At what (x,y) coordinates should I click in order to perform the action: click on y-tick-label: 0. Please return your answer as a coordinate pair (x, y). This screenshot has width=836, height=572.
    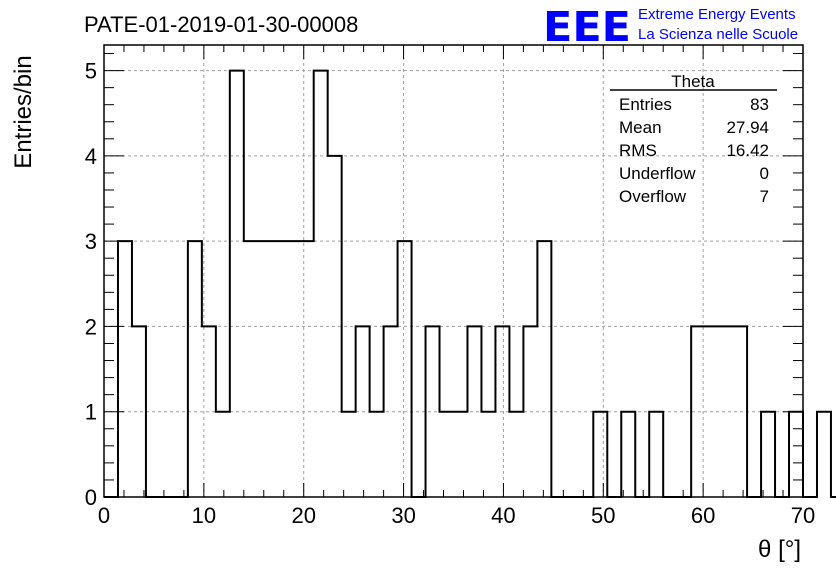
    Looking at the image, I should click on (91, 497).